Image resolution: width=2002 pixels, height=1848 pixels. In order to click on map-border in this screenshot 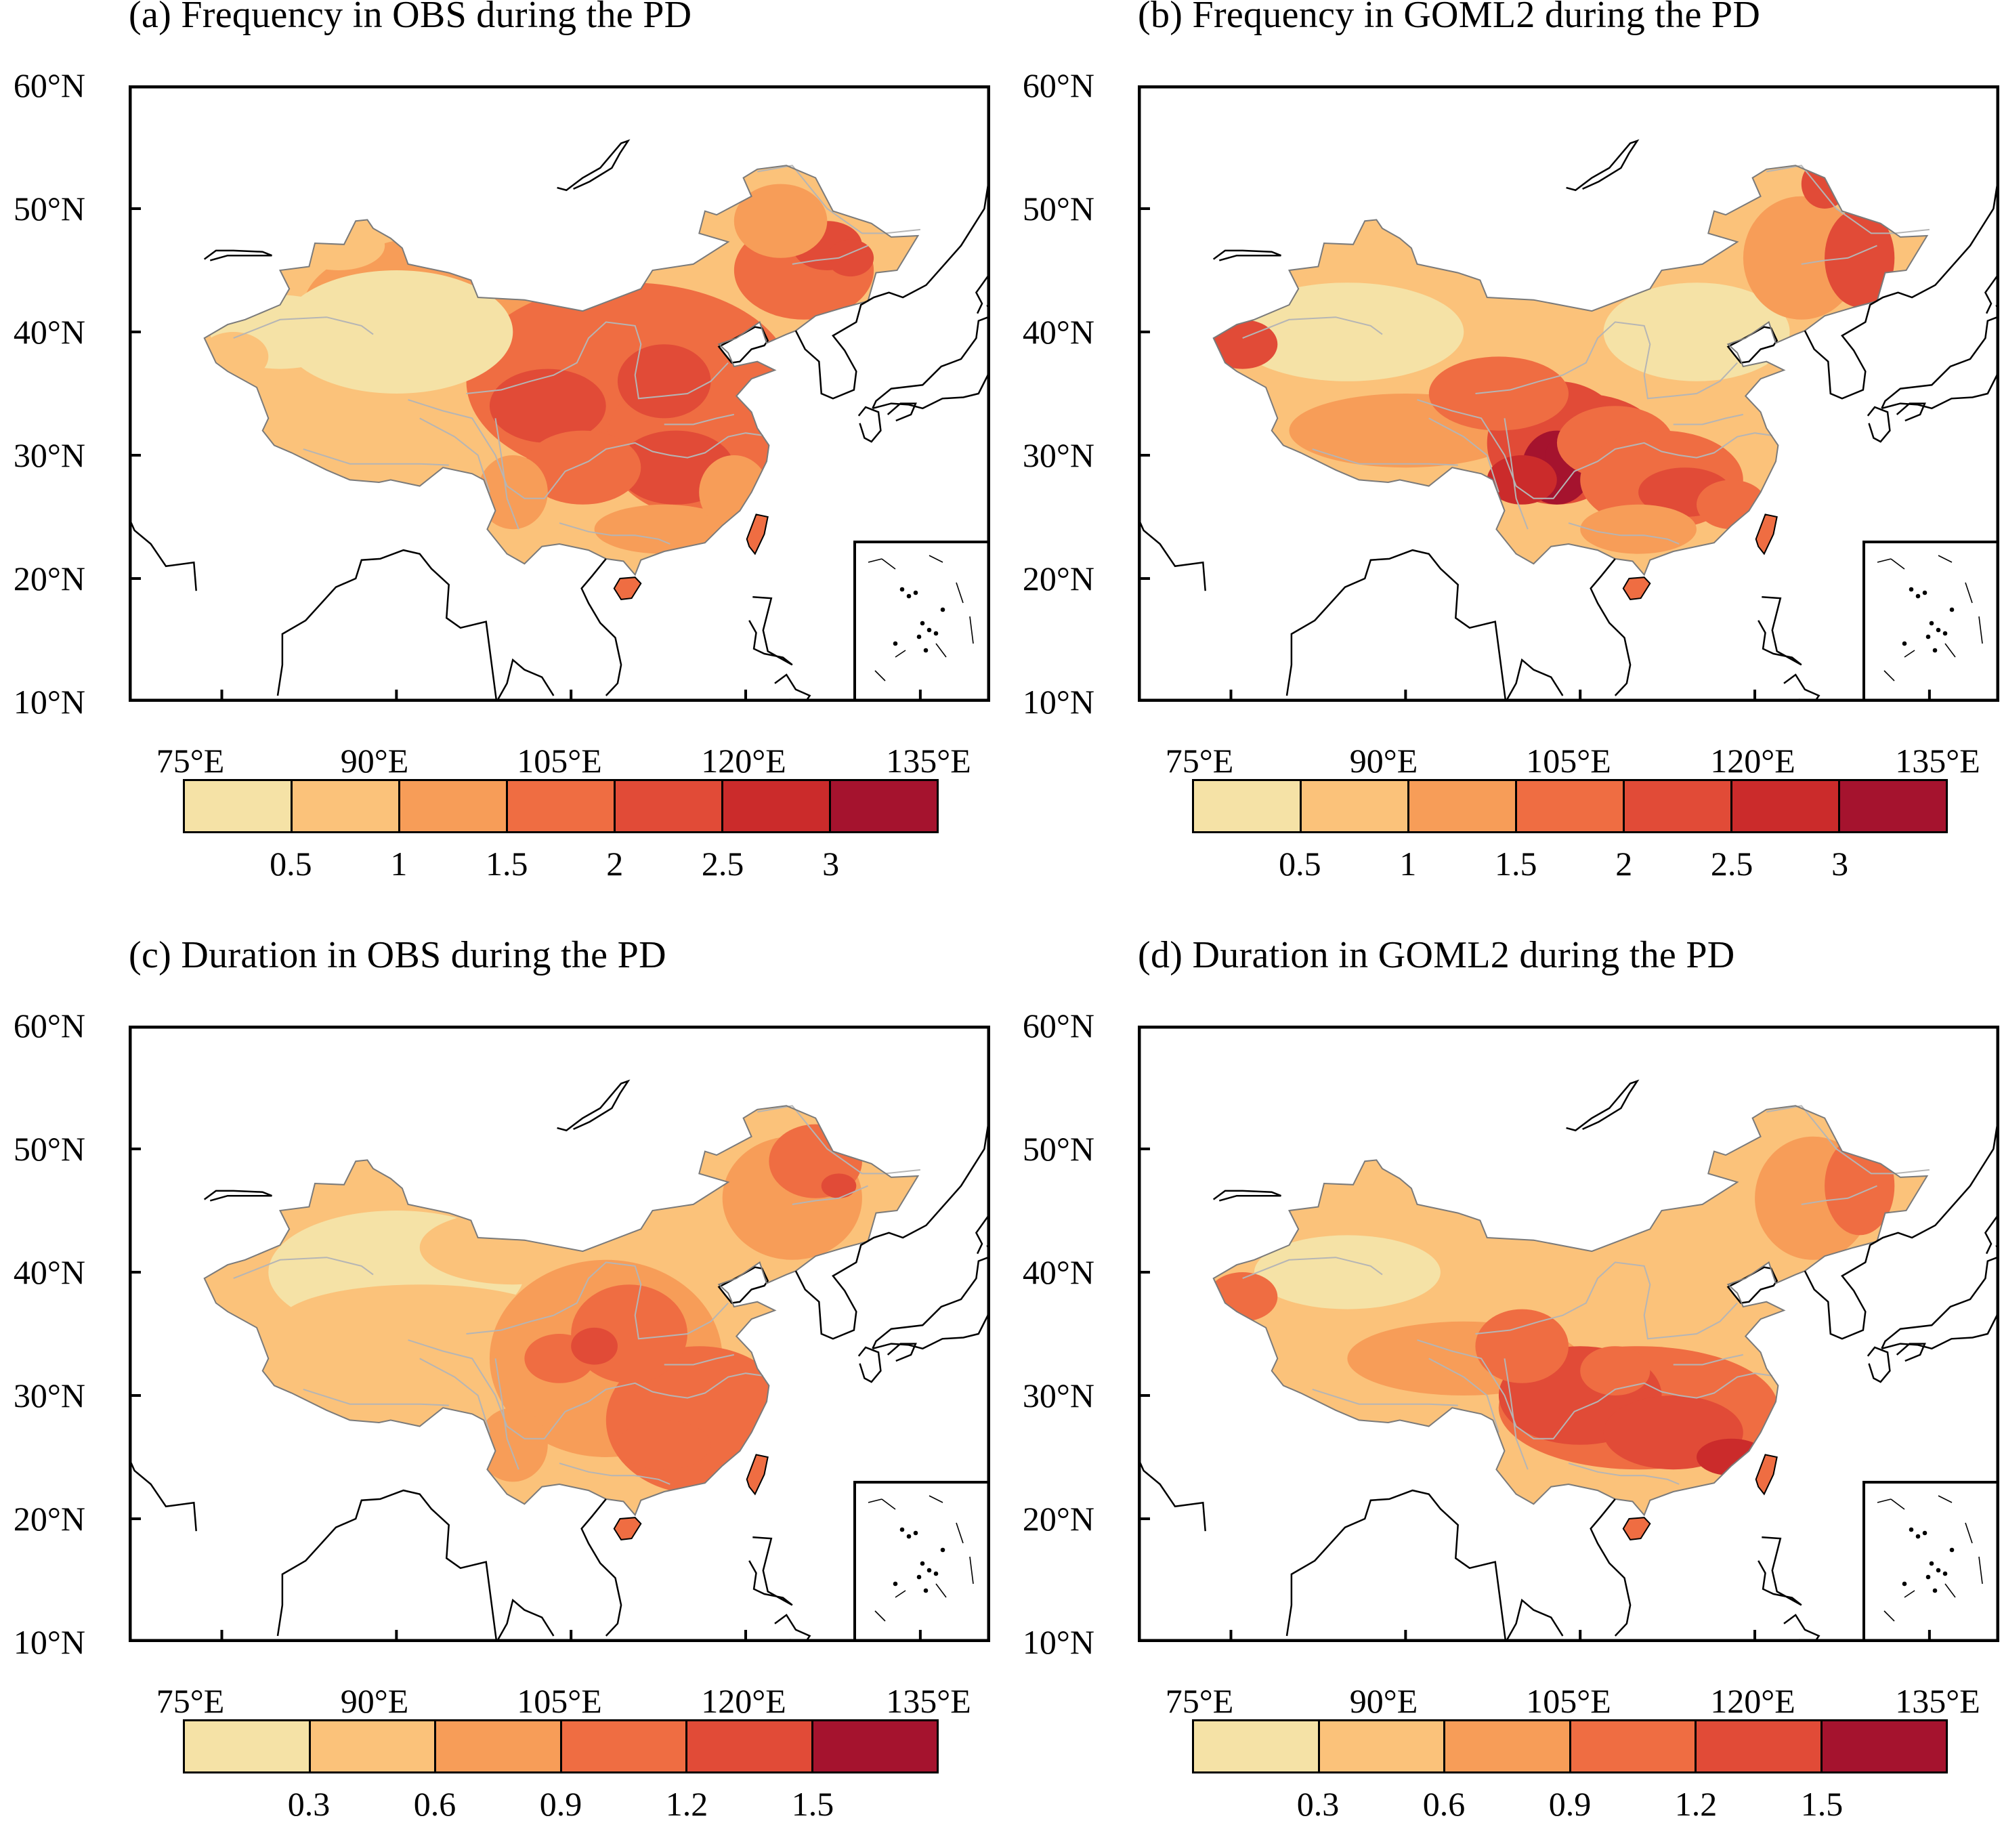, I will do `click(559, 1334)`.